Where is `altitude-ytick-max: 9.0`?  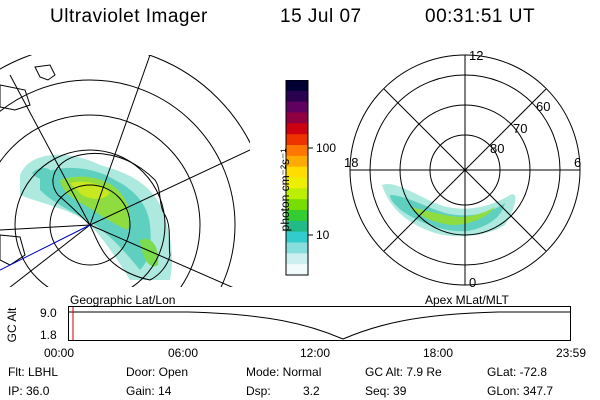
altitude-ytick-max: 9.0 is located at coordinates (48, 313).